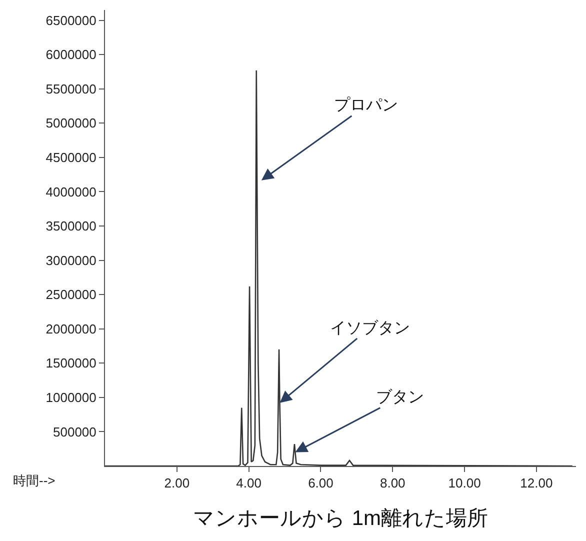  Describe the element at coordinates (393, 483) in the screenshot. I see `x-tick-label: 8.00` at that location.